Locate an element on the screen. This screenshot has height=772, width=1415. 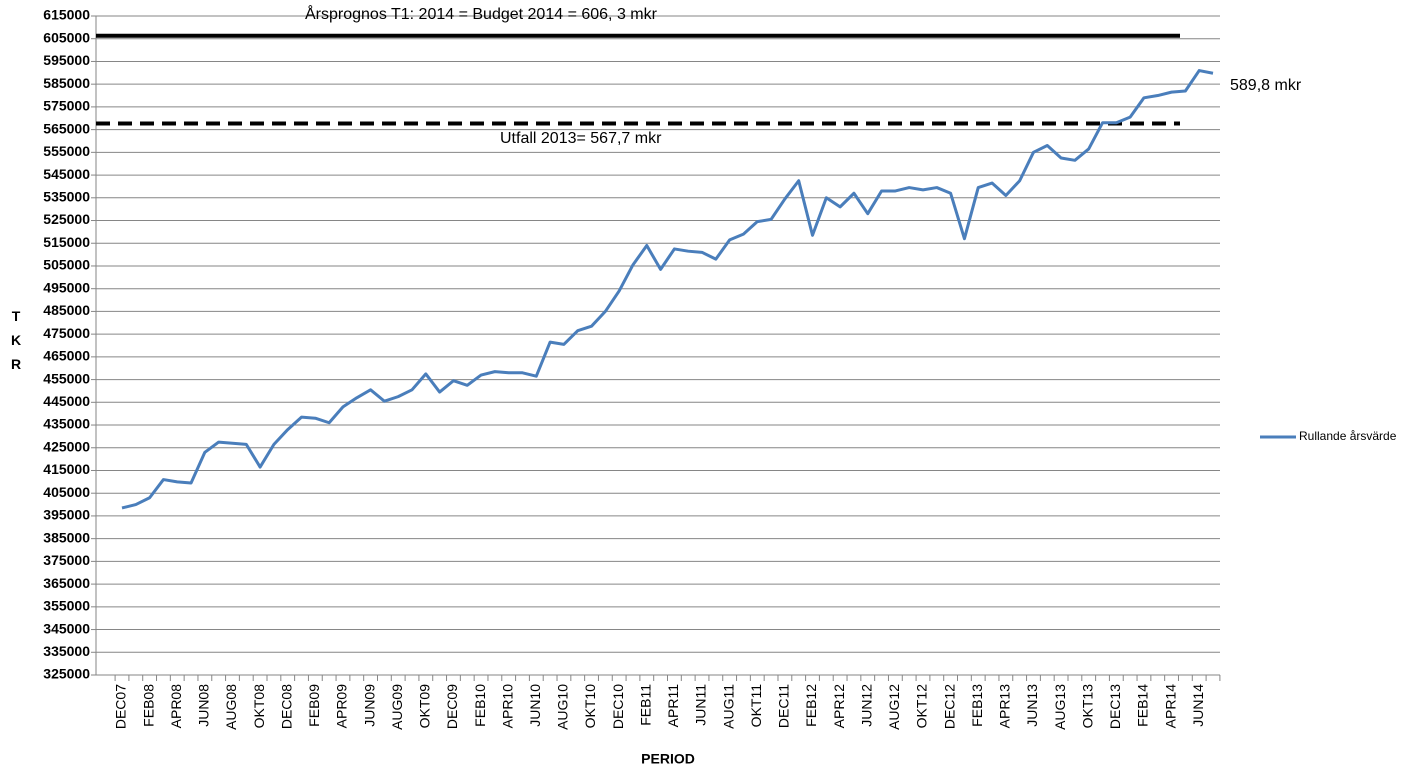
x-tick-label: DEC08 is located at coordinates (286, 706).